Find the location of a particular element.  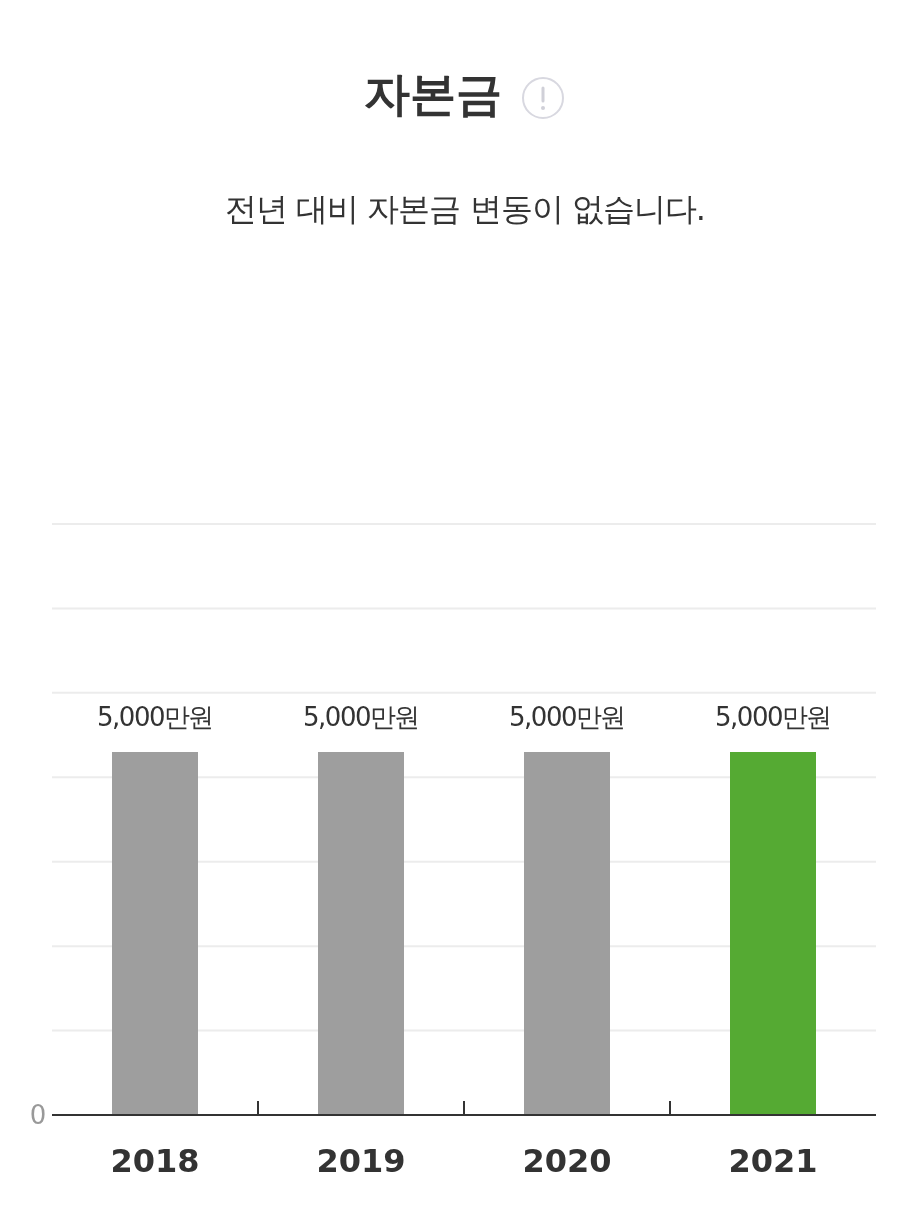

text: 0 is located at coordinates (38, 1115).